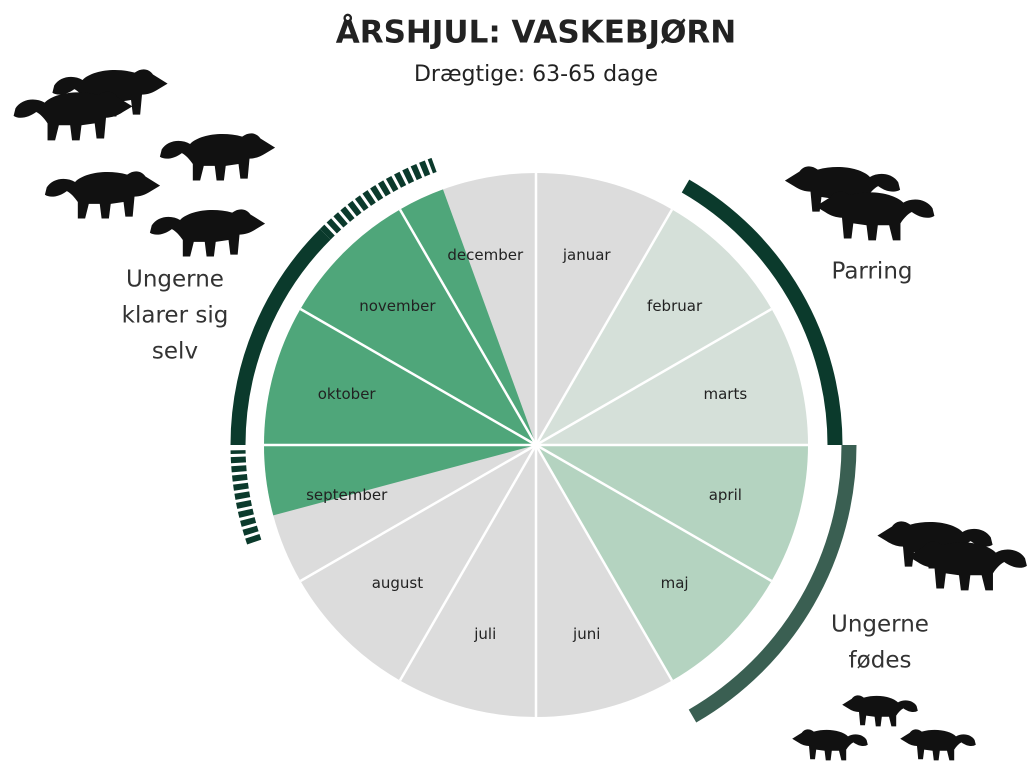 This screenshot has width=1031, height=762. Describe the element at coordinates (484, 634) in the screenshot. I see `month-label: juli` at that location.